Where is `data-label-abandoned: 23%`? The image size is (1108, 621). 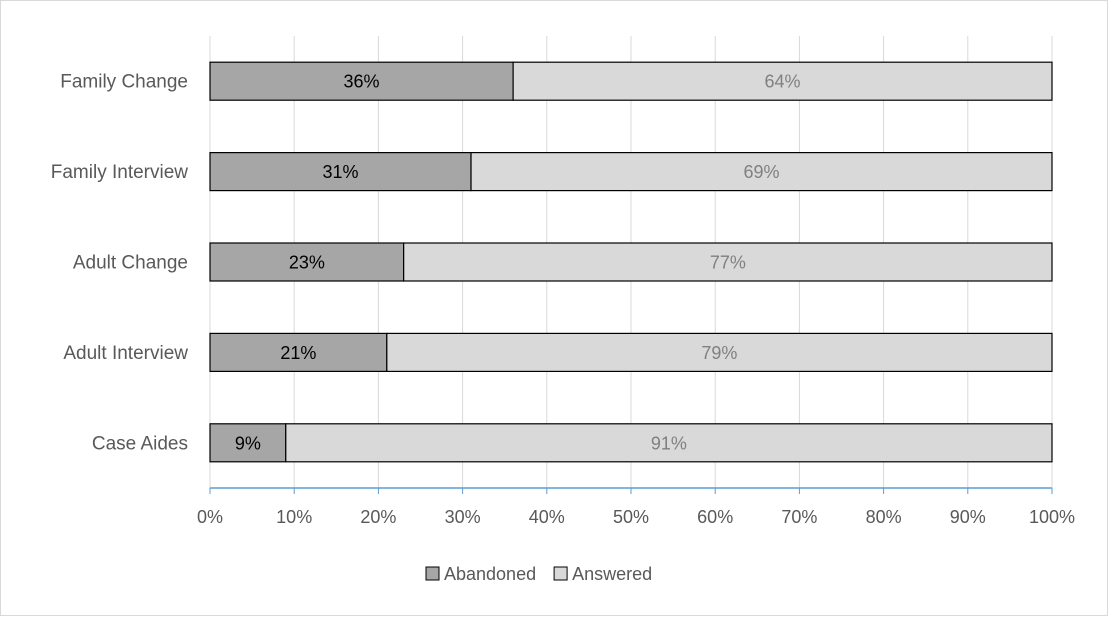
data-label-abandoned: 23% is located at coordinates (307, 263).